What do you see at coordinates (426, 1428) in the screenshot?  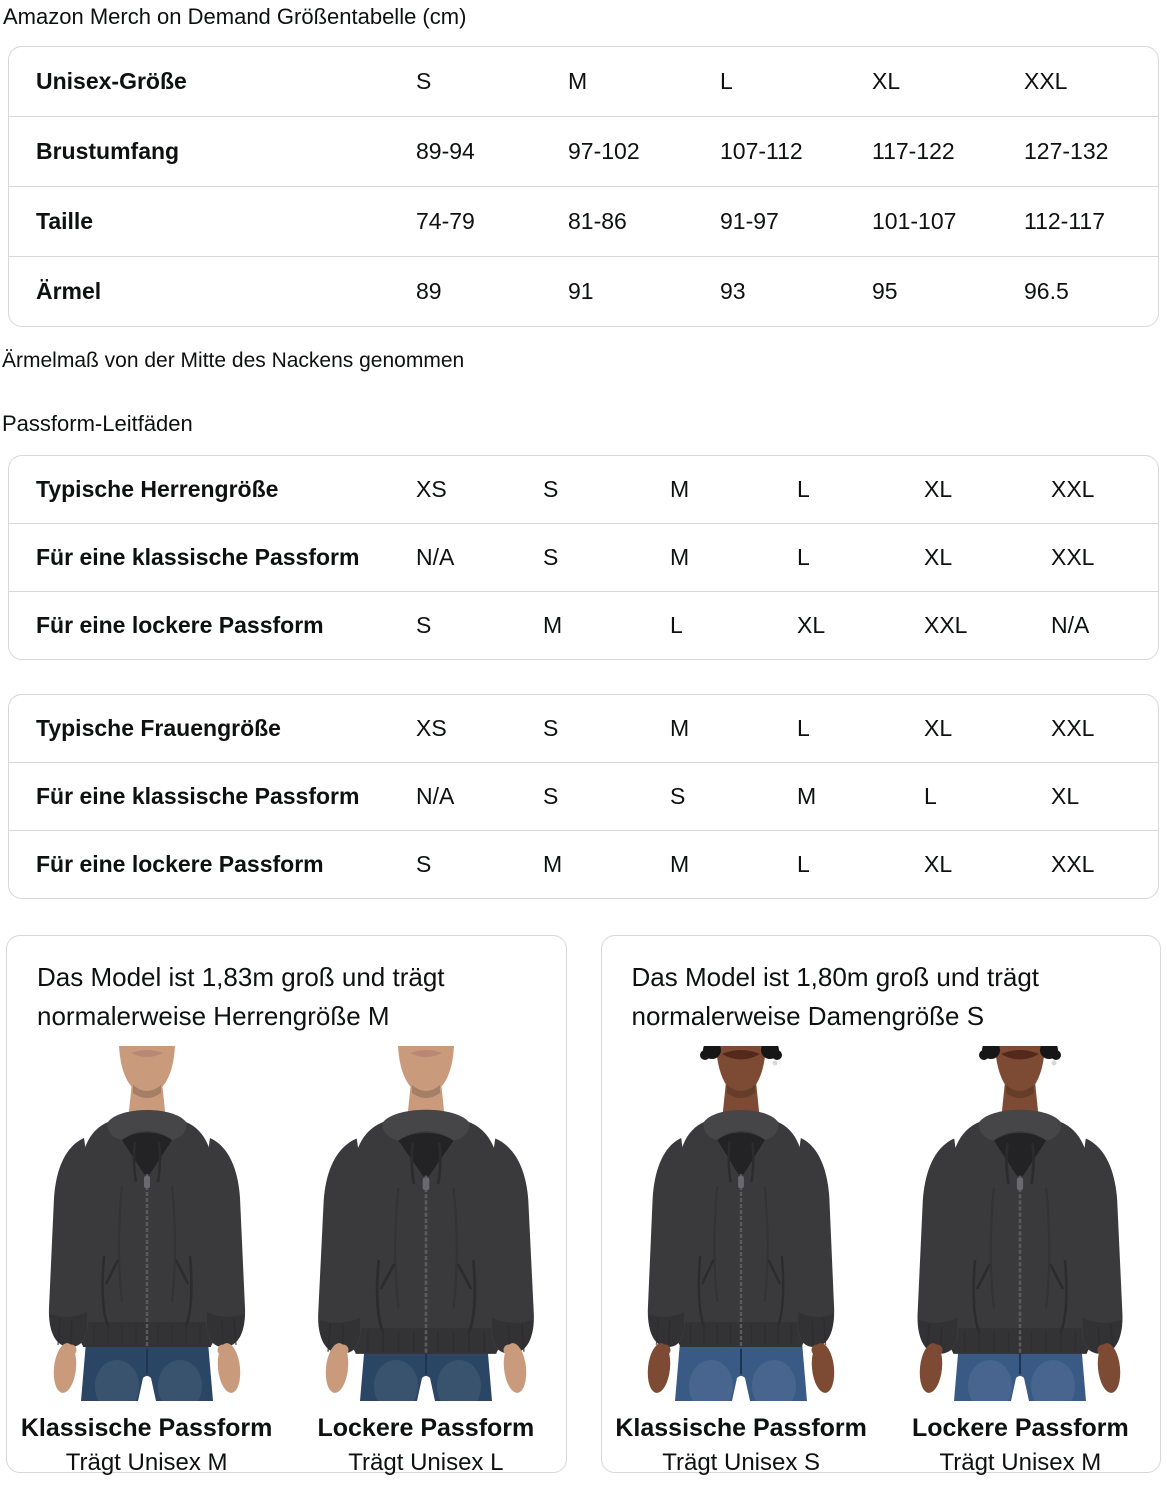 I see `fit-label: Lockere Passform` at bounding box center [426, 1428].